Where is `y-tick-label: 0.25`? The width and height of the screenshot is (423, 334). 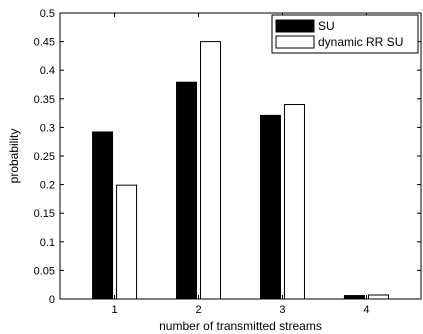 y-tick-label: 0.25 is located at coordinates (44, 157).